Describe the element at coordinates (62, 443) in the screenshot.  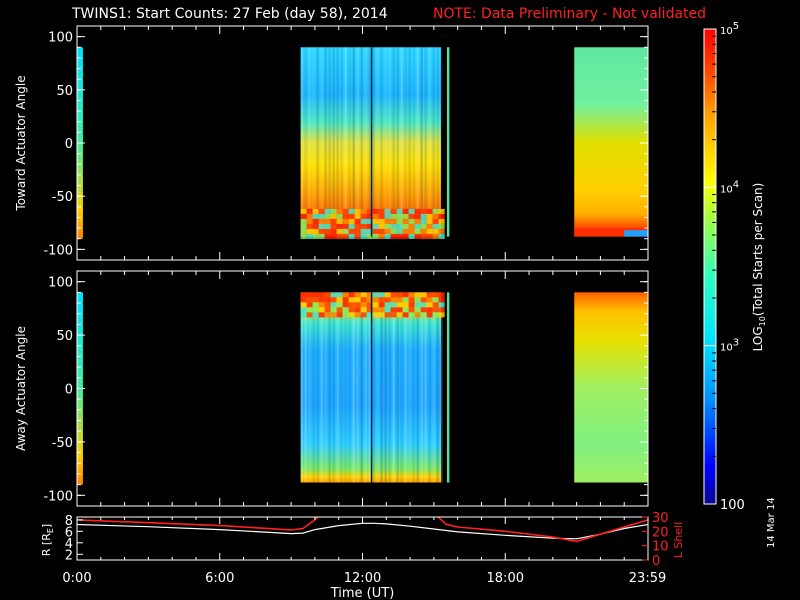
I see `away-ytick-label: -50` at that location.